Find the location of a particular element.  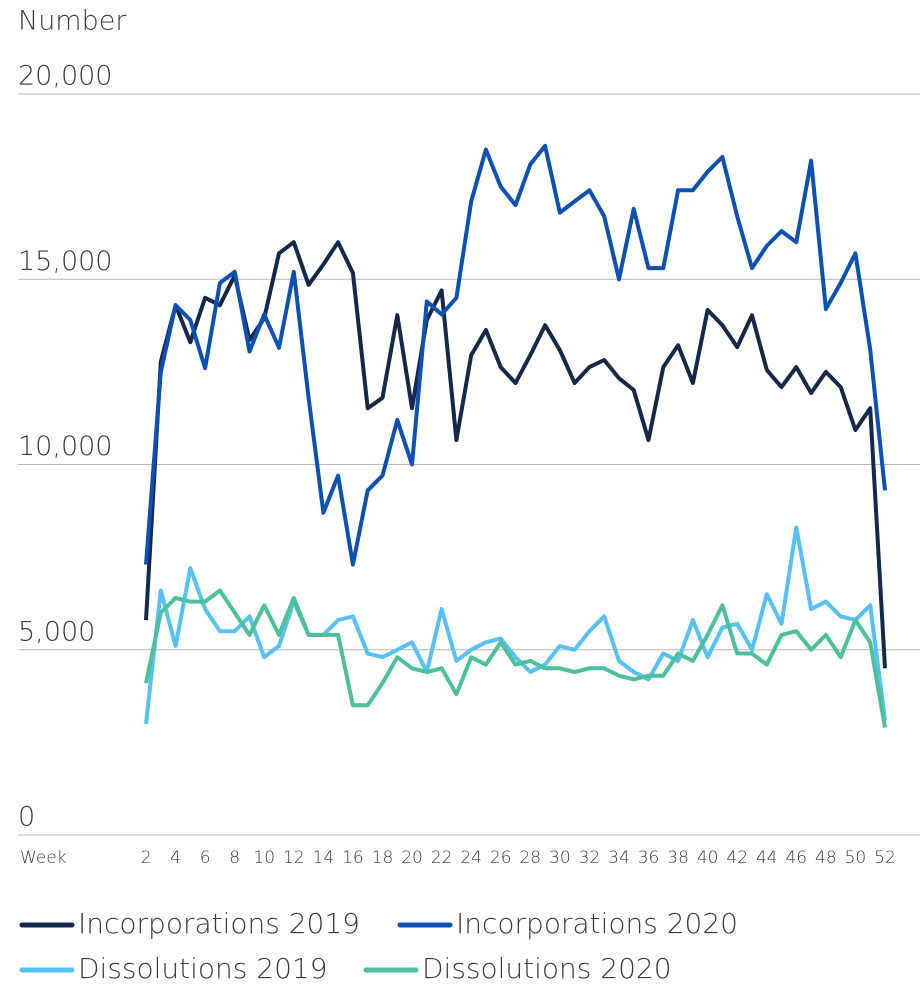

x-tick-label: 22 is located at coordinates (442, 858).